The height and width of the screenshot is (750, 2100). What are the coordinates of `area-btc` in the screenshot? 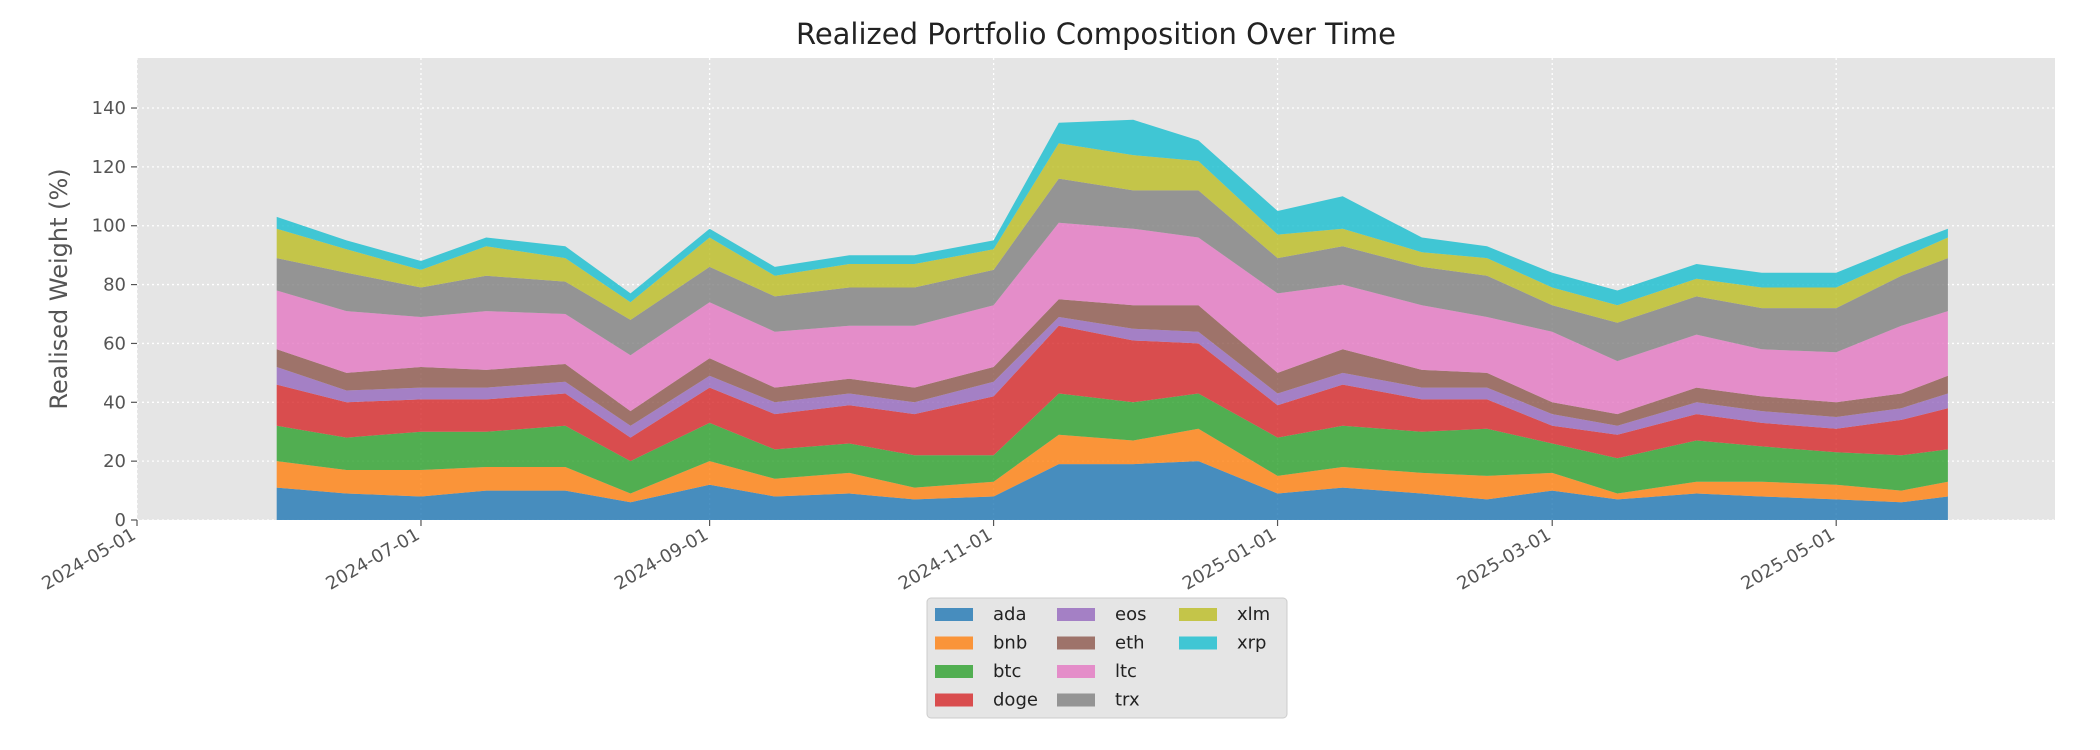 It's located at (1112, 443).